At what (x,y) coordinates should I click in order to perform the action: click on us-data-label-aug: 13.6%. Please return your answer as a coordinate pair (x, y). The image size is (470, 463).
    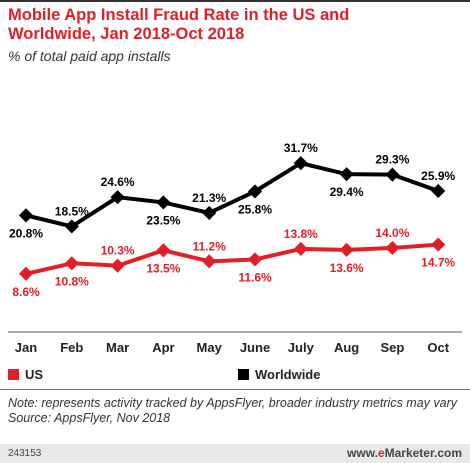
    Looking at the image, I should click on (347, 268).